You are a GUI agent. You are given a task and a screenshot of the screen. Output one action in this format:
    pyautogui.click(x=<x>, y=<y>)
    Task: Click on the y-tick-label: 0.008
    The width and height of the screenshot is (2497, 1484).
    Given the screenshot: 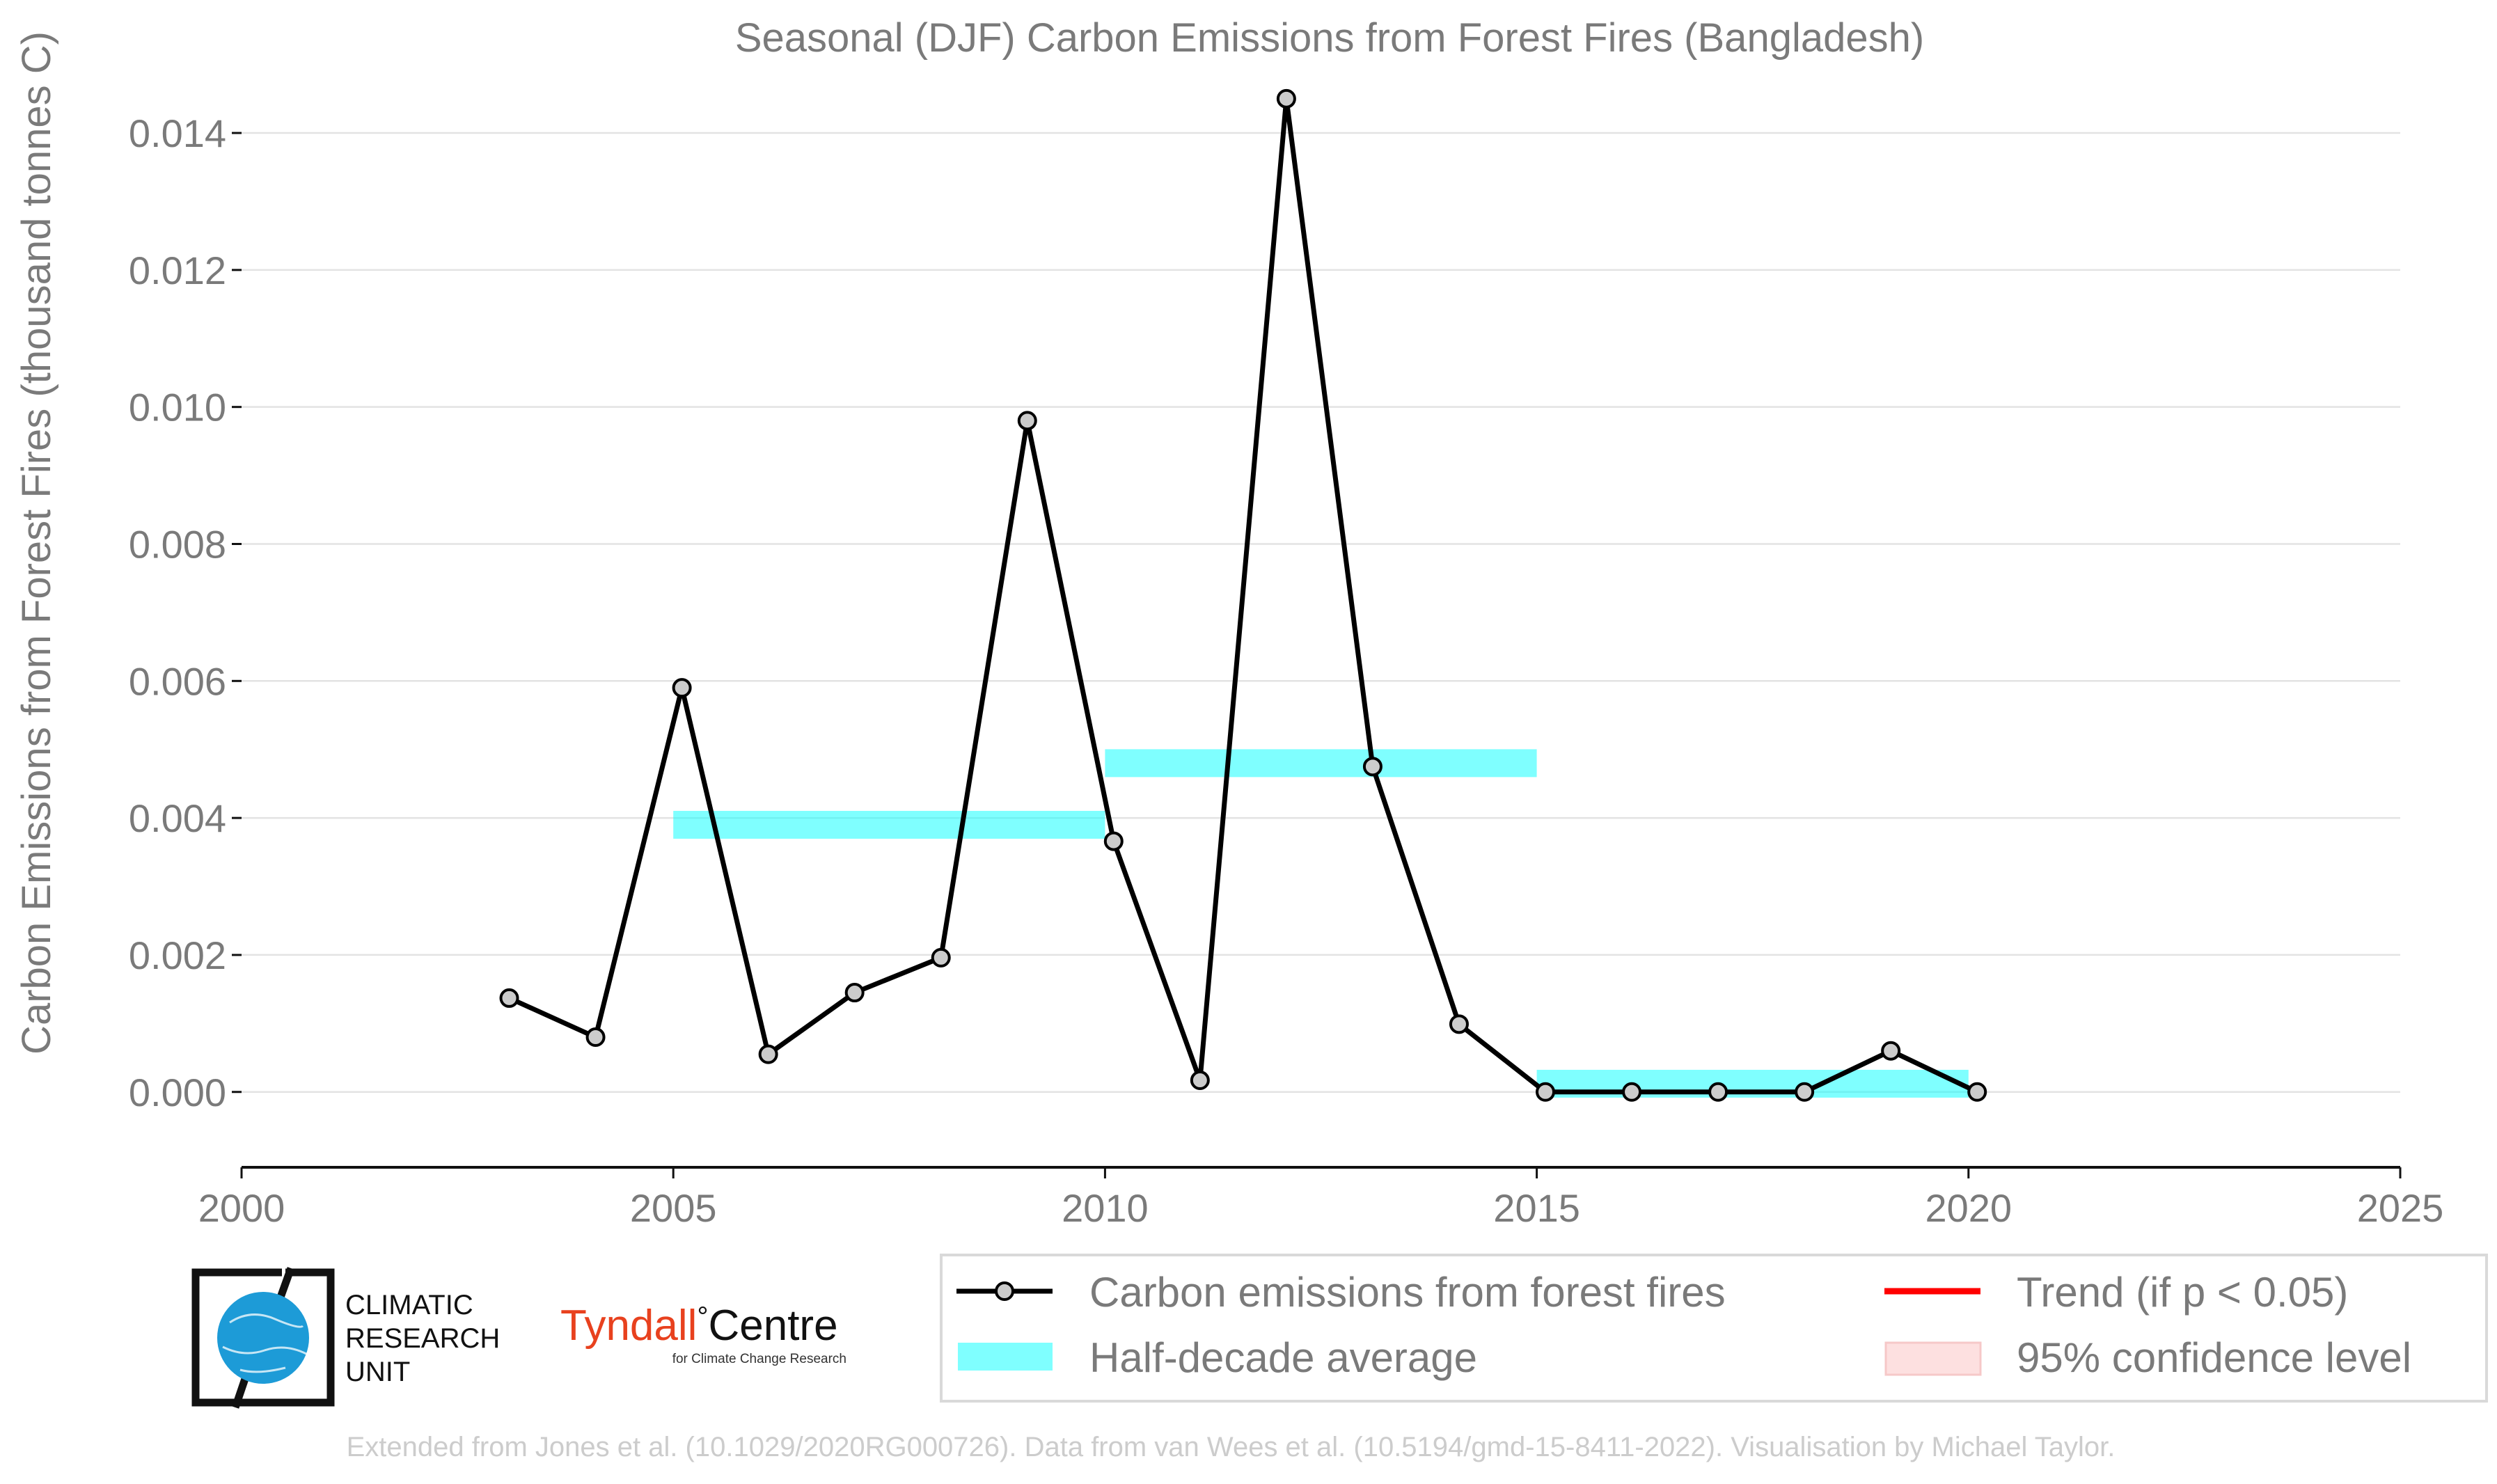 What is the action you would take?
    pyautogui.click(x=177, y=544)
    